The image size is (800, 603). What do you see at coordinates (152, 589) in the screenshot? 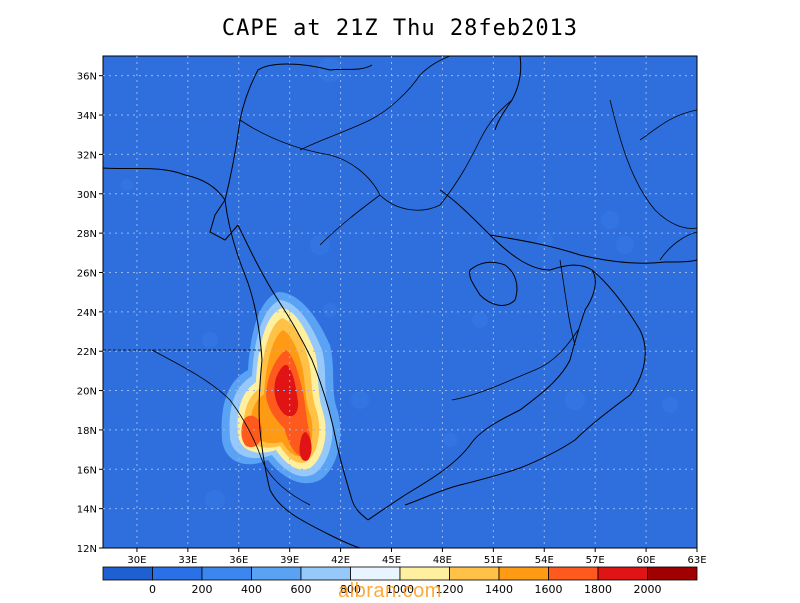
I see `colorbar-label: 0` at bounding box center [152, 589].